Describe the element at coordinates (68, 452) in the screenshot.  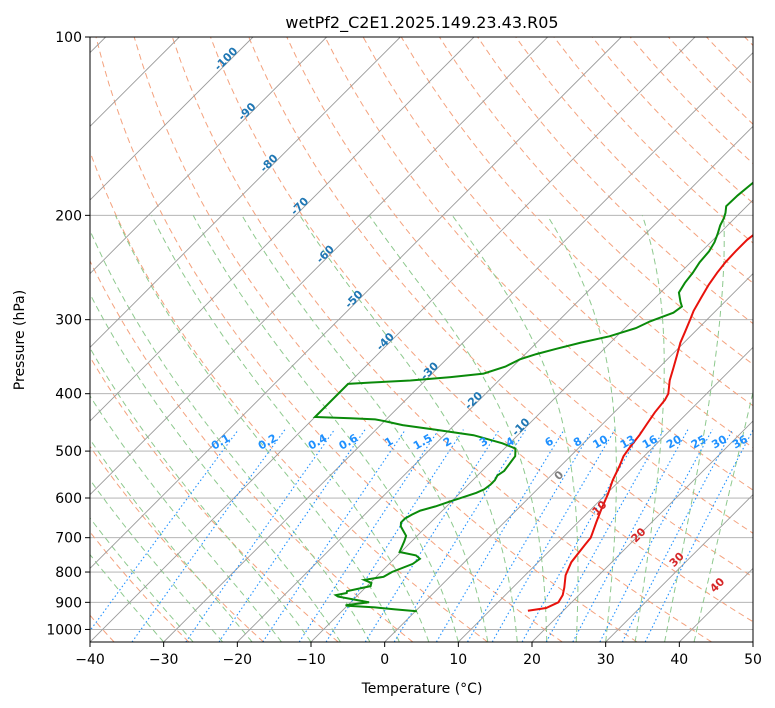
I see `y-tick-label: 500` at that location.